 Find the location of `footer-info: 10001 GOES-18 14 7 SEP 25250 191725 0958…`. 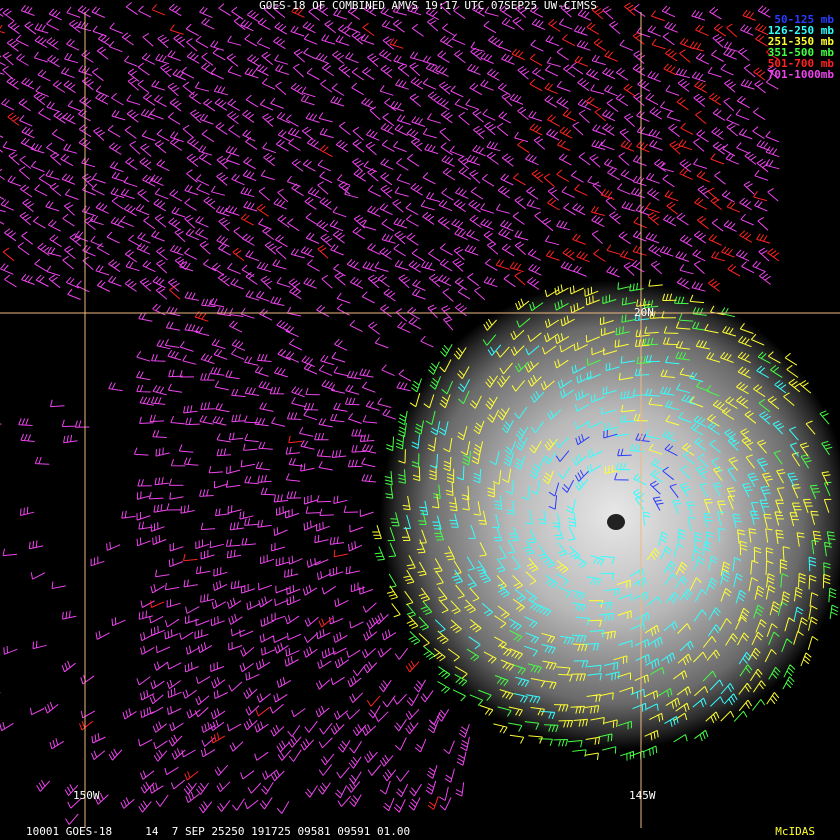

footer-info: 10001 GOES-18 14 7 SEP 25250 191725 0958… is located at coordinates (218, 831).